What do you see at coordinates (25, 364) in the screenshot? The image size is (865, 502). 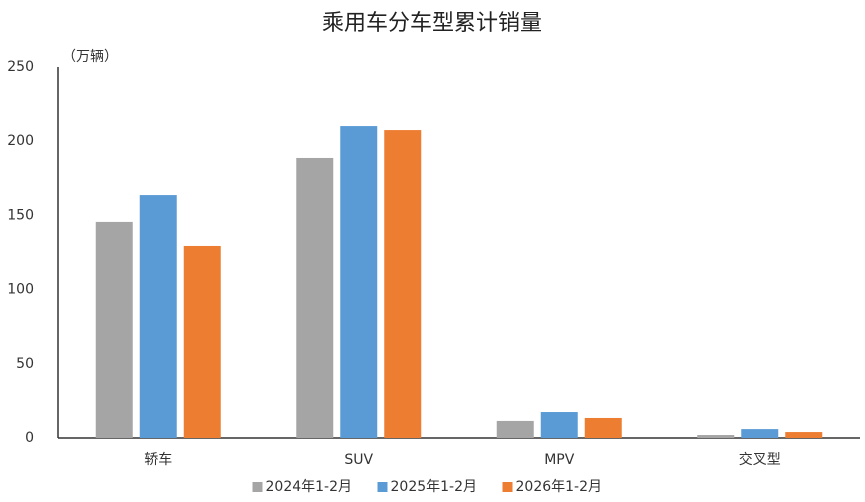 I see `y-tick-label: 50` at bounding box center [25, 364].